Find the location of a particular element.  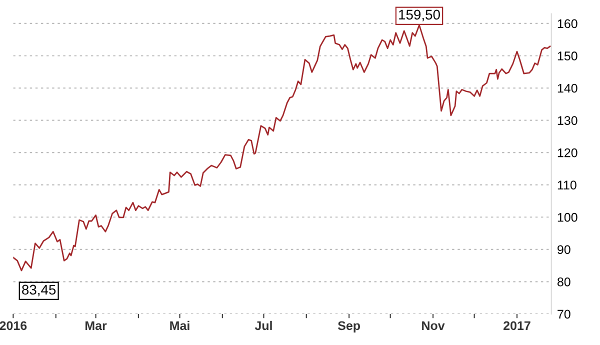

y-tick-label: 130 is located at coordinates (568, 120).